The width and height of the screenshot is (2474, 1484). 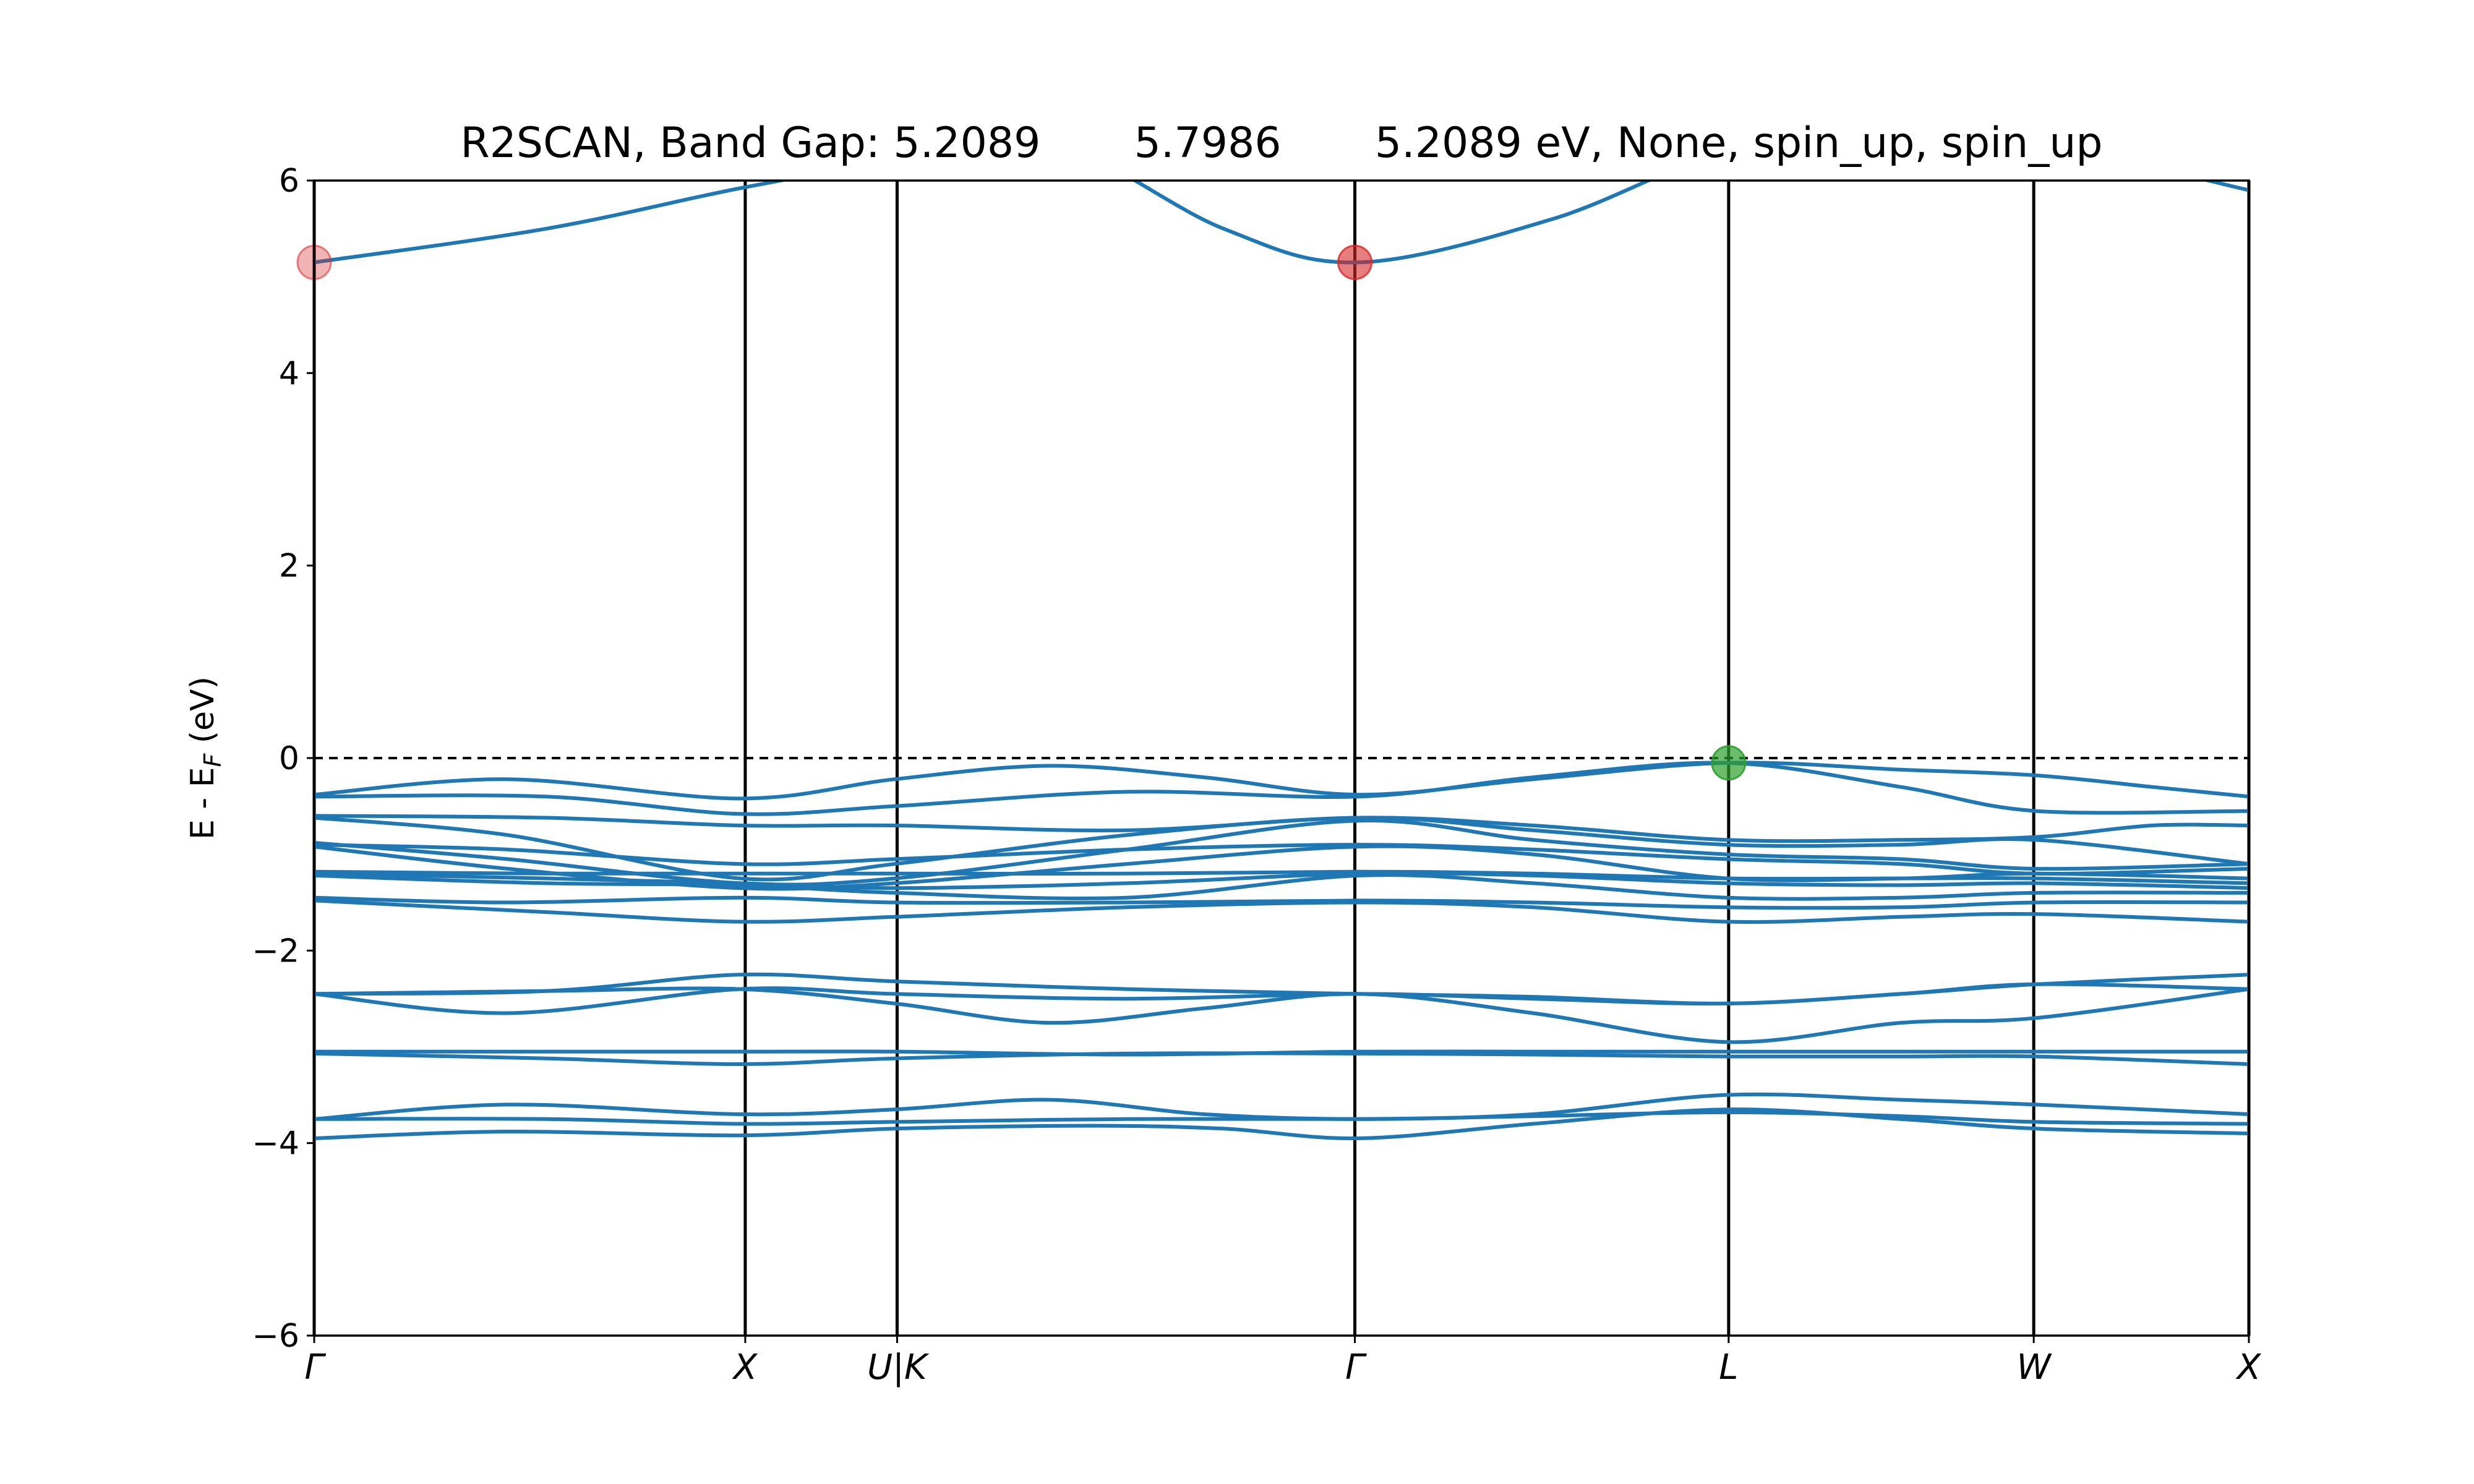 I want to click on x-tick-label-5: W, so click(x=2034, y=1367).